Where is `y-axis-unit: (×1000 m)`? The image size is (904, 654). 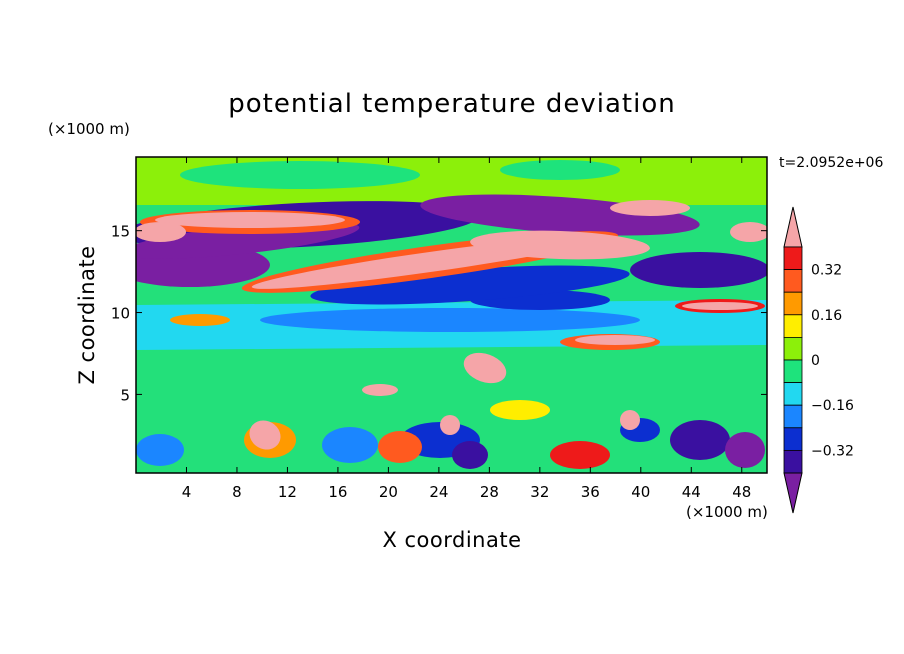
y-axis-unit: (×1000 m) is located at coordinates (89, 129).